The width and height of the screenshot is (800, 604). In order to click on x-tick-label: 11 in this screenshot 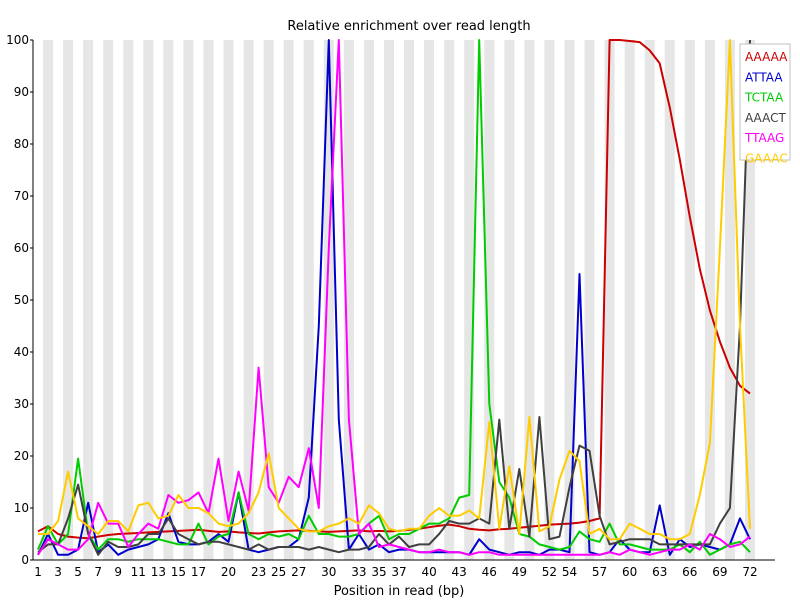, I will do `click(138, 572)`.